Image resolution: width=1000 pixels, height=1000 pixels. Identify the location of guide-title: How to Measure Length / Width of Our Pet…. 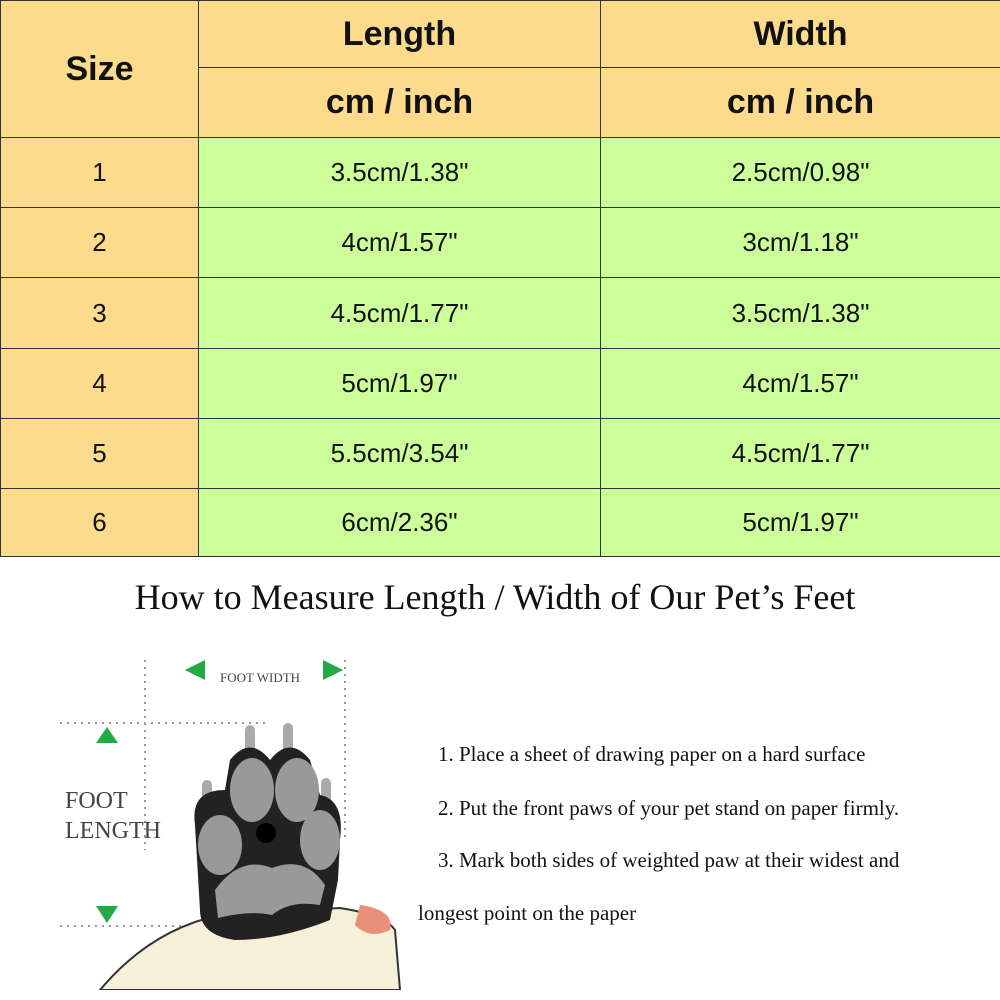
(495, 597).